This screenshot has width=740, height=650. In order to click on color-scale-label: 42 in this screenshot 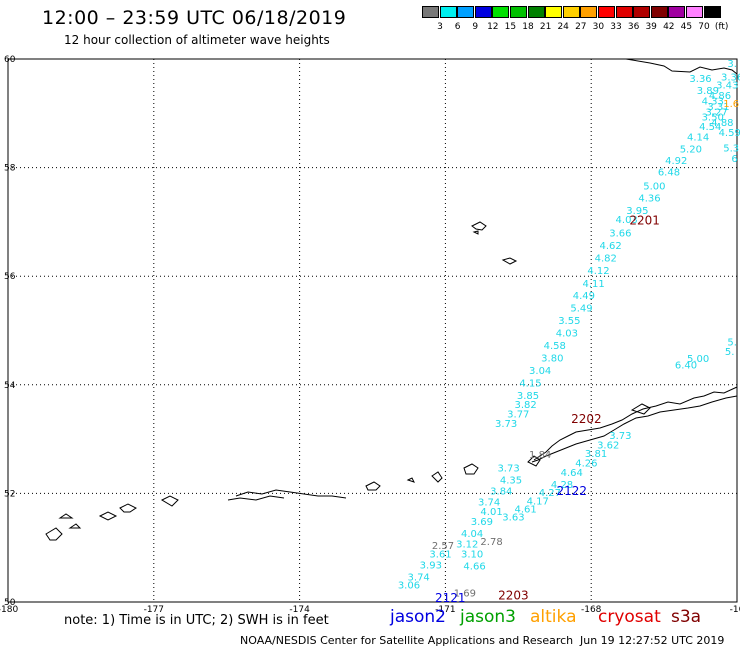, I will do `click(669, 27)`.